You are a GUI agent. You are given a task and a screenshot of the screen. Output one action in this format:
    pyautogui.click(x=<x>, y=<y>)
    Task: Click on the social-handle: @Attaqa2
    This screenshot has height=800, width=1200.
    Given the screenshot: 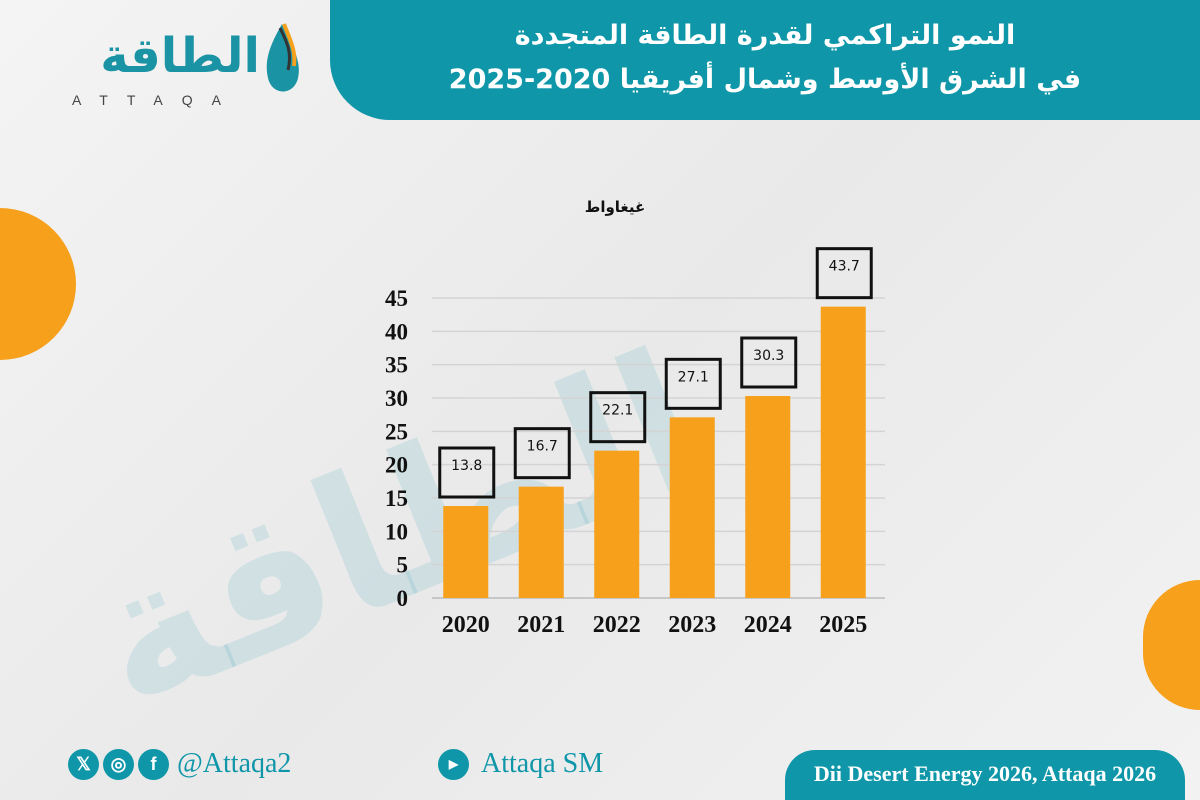 What is the action you would take?
    pyautogui.click(x=234, y=763)
    